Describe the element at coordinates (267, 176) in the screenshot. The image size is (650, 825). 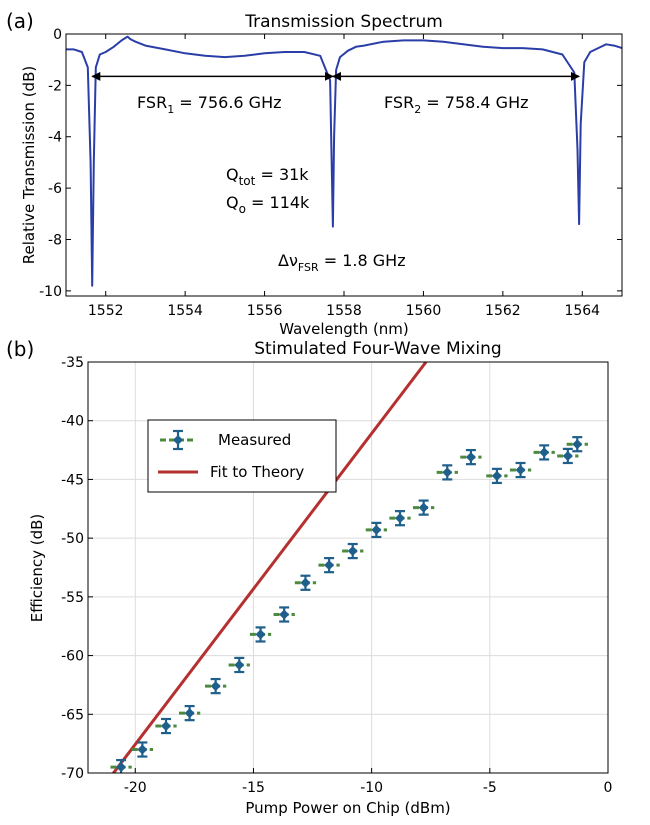
I see `qtot-annotation: Qtot = 31k` at that location.